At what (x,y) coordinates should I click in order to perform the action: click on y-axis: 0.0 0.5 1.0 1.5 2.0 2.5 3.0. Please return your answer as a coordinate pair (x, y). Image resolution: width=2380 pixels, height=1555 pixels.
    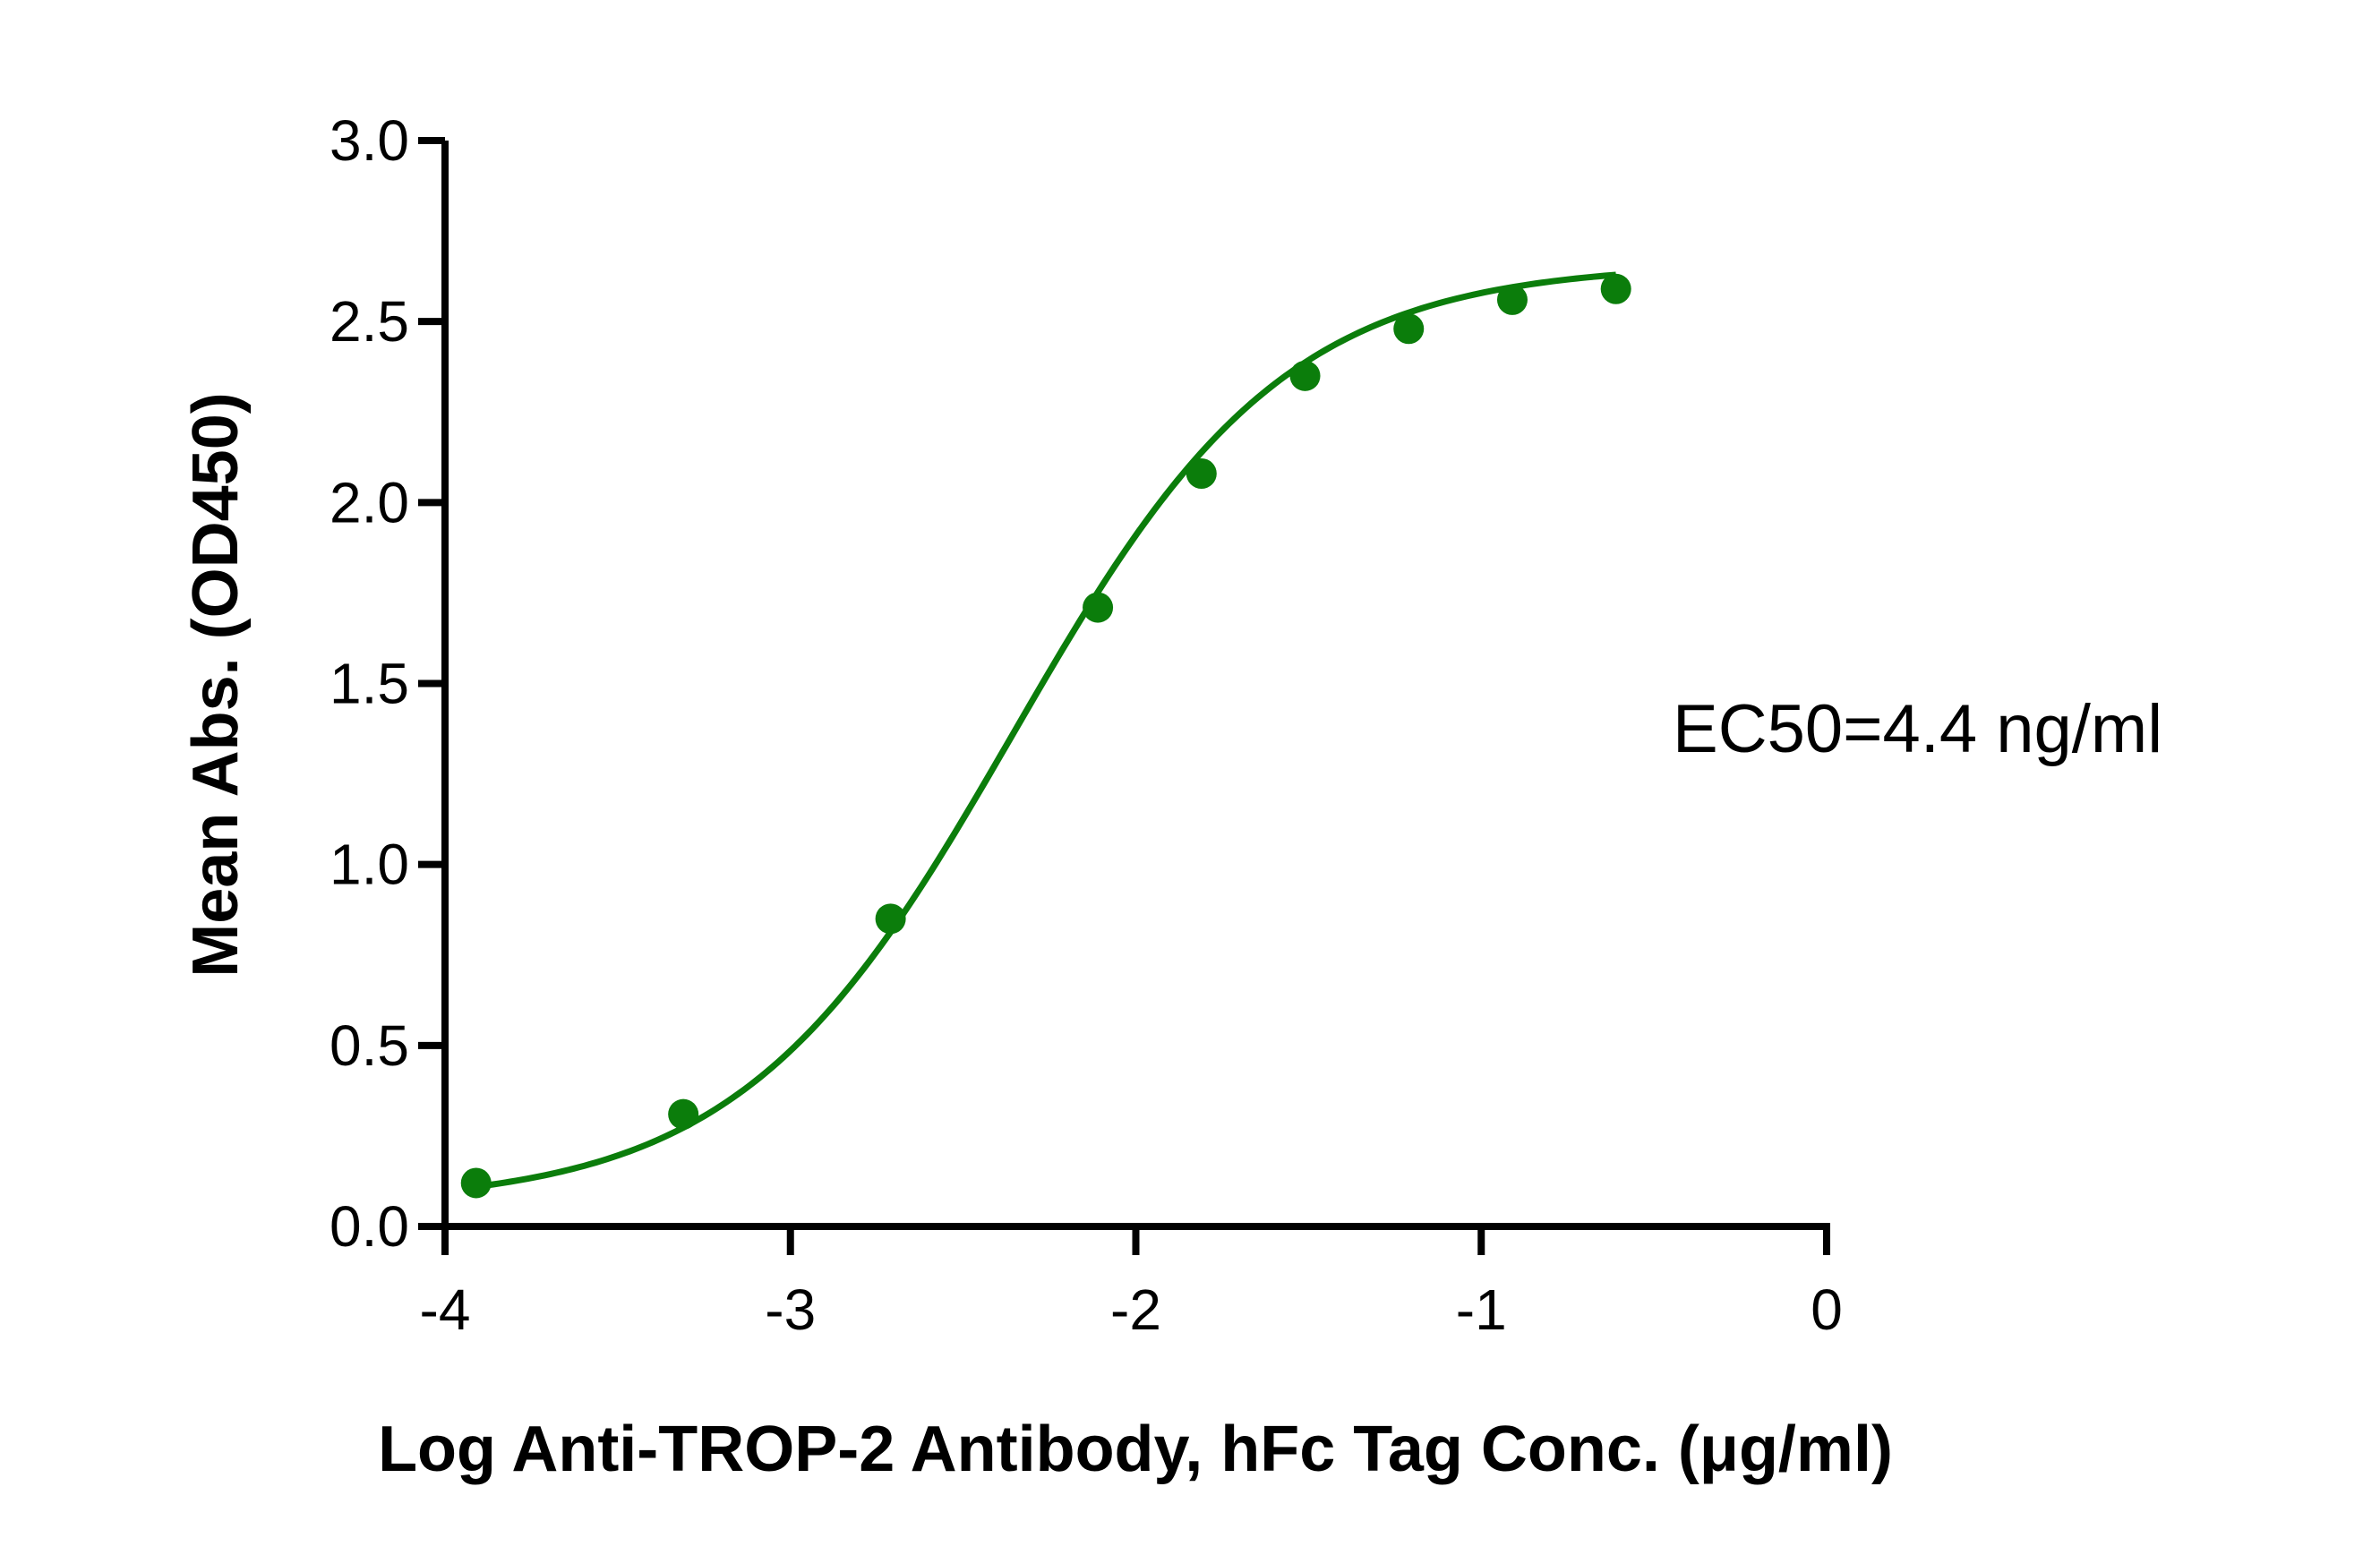
    Looking at the image, I should click on (389, 684).